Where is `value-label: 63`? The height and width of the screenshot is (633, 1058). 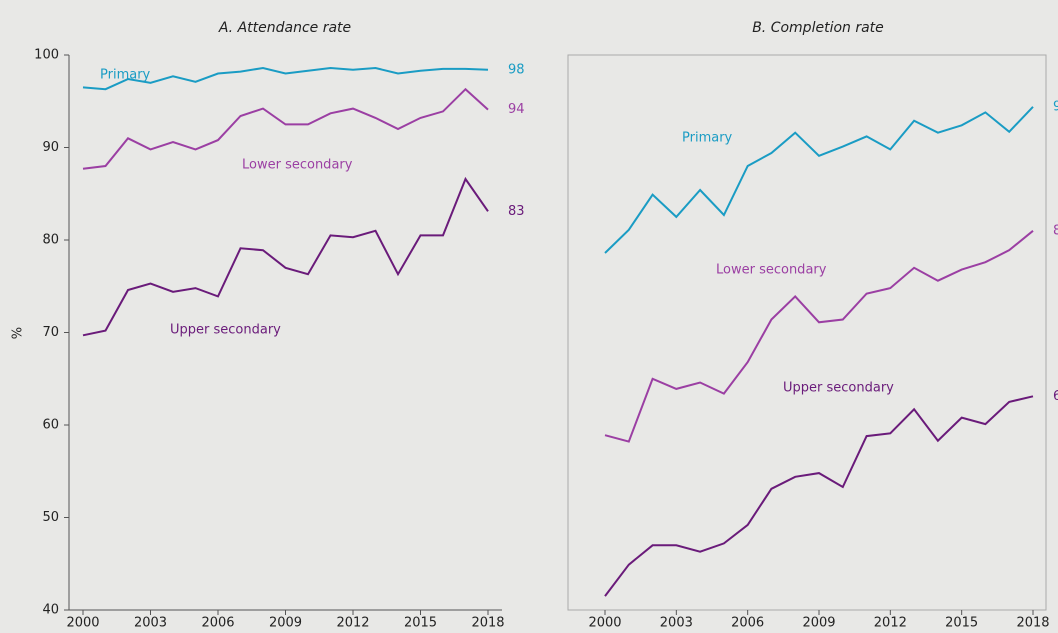 value-label: 63 is located at coordinates (1055, 396).